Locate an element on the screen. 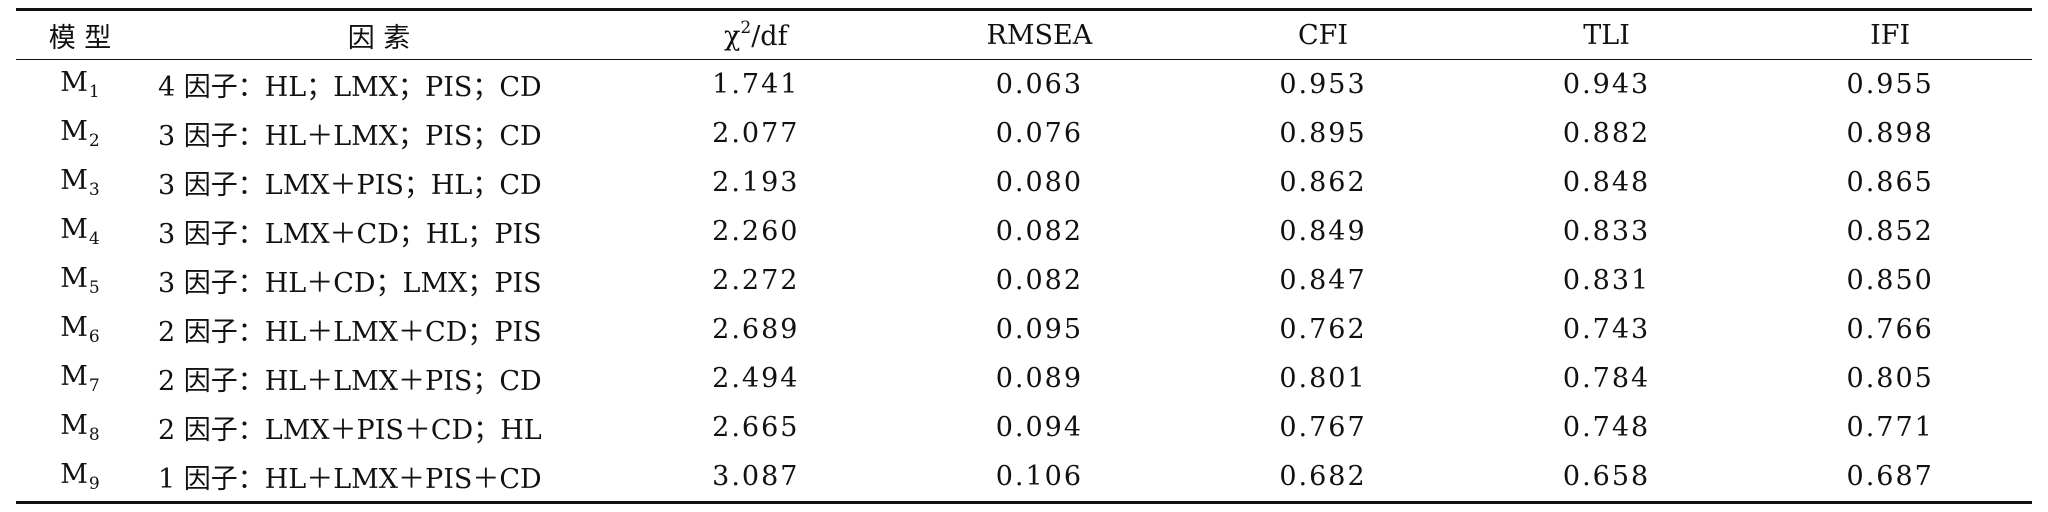 This screenshot has width=2048, height=512. header-cfi: CFI is located at coordinates (1323, 35).